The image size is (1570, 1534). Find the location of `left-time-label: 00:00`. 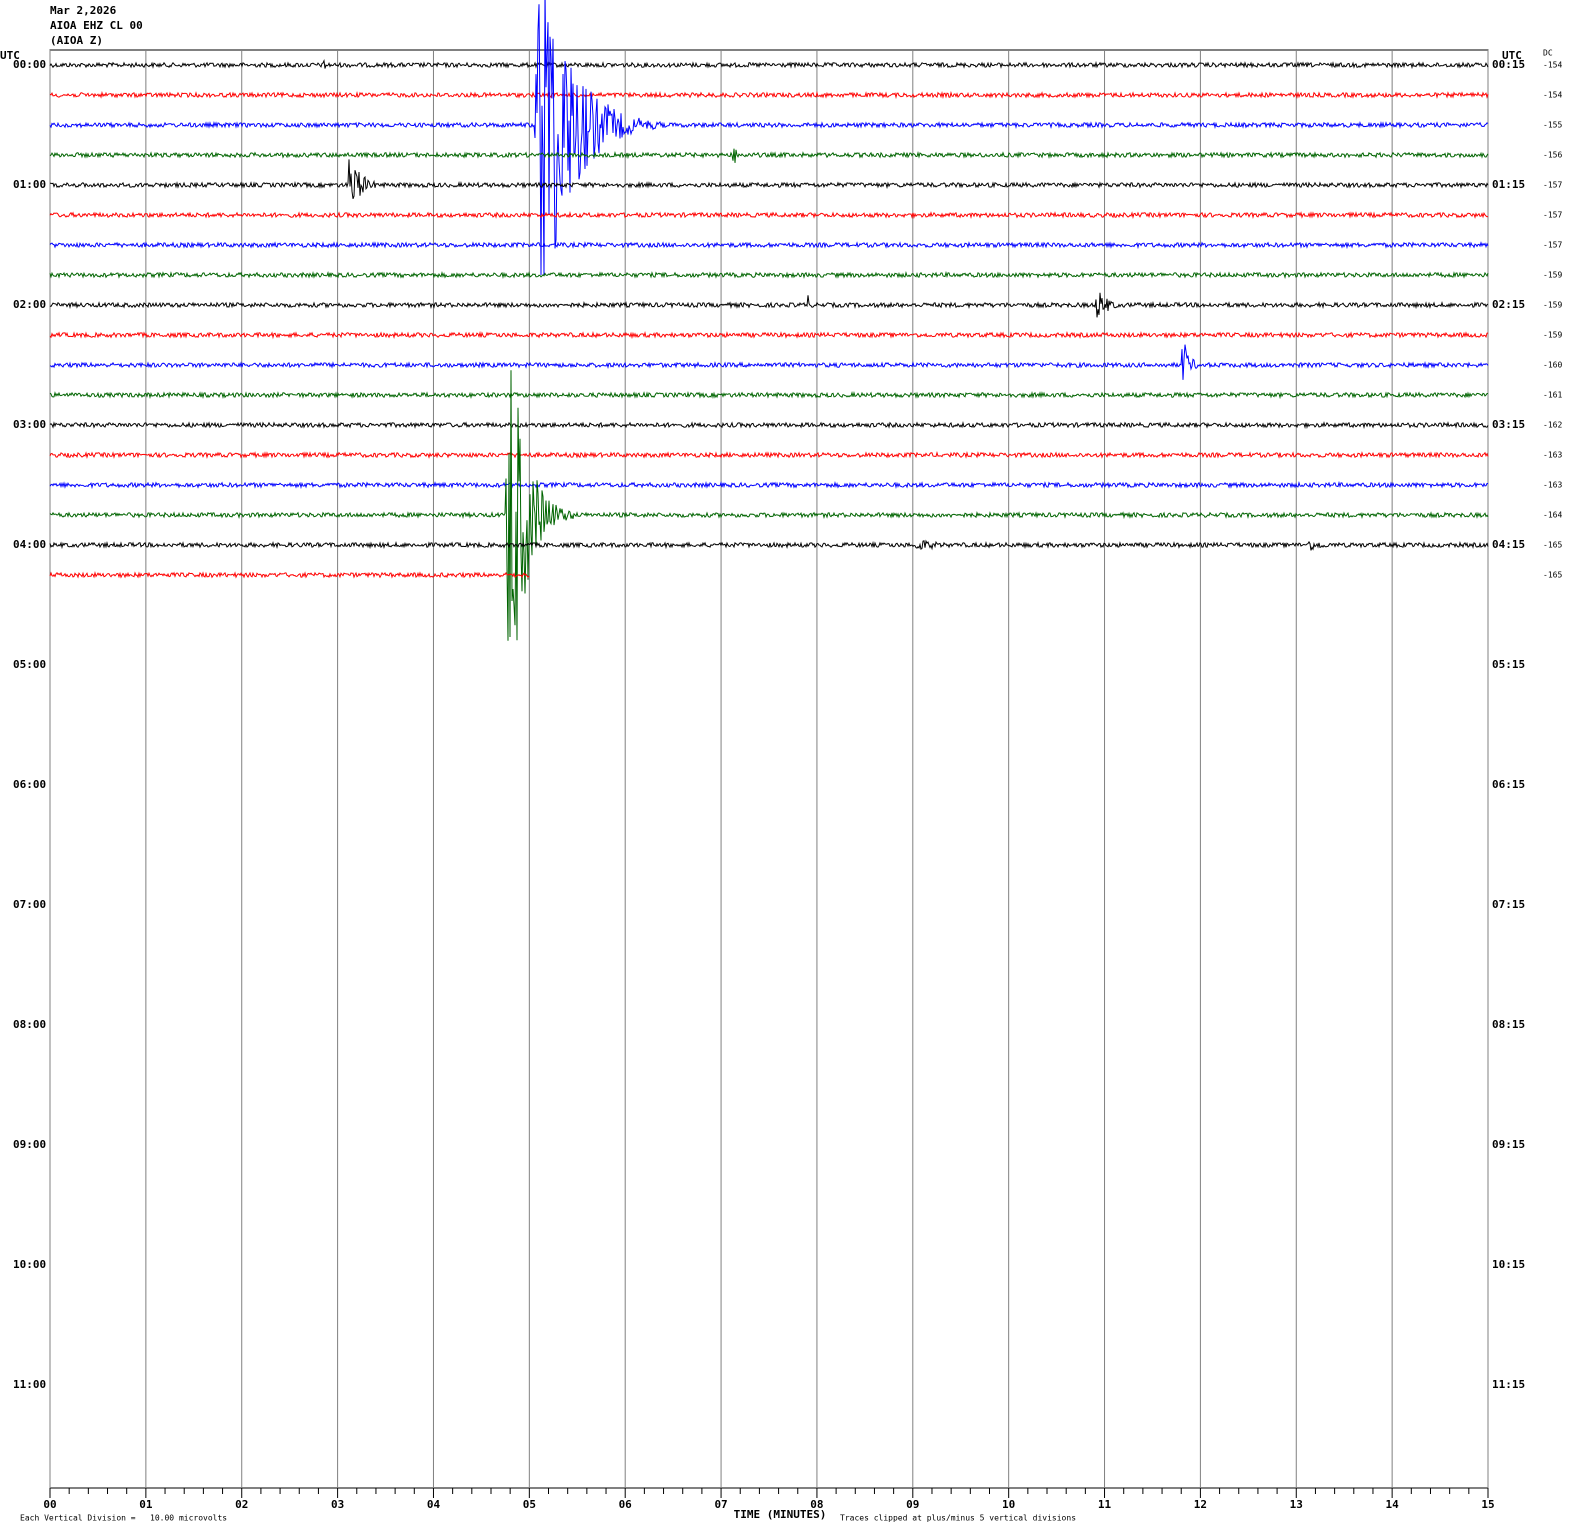

left-time-label: 00:00 is located at coordinates (29, 64).